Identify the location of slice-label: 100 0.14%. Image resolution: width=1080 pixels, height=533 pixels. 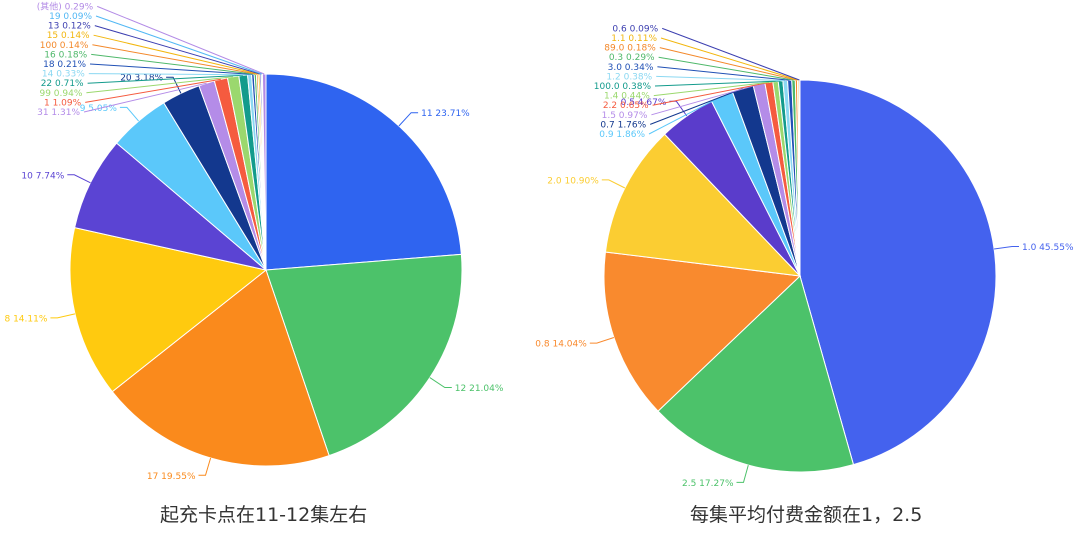
(64, 46).